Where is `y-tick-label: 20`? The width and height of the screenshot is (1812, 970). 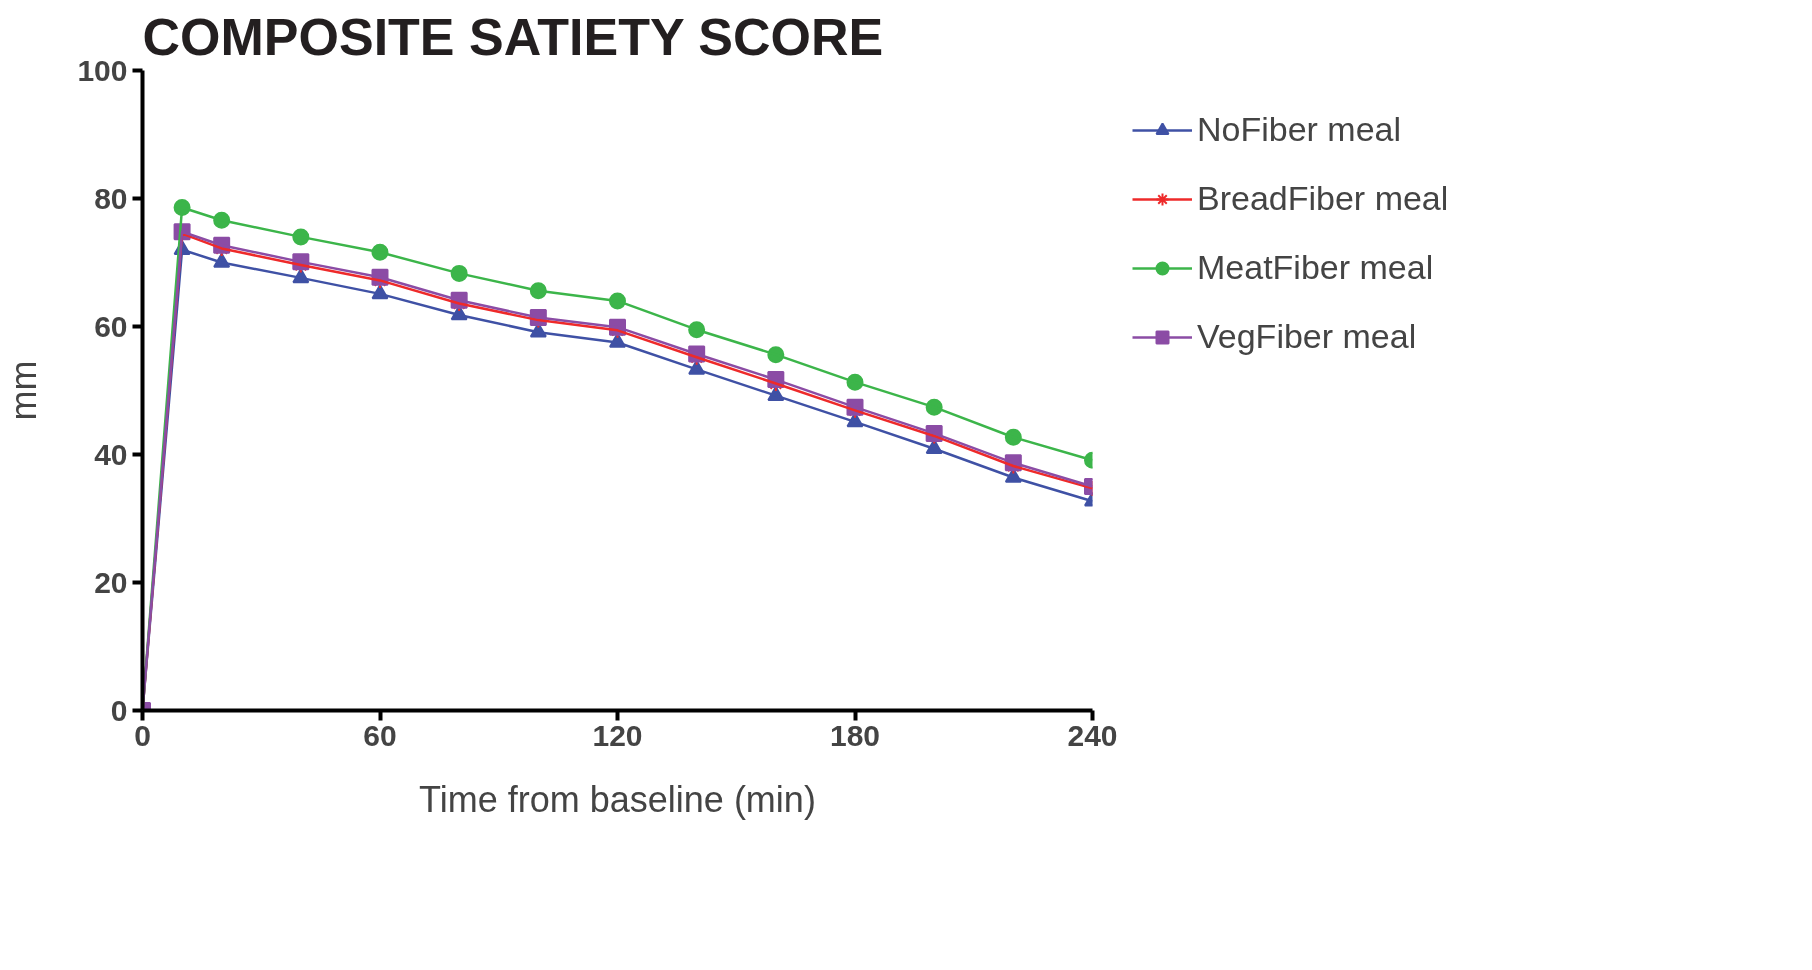 y-tick-label: 20 is located at coordinates (111, 582).